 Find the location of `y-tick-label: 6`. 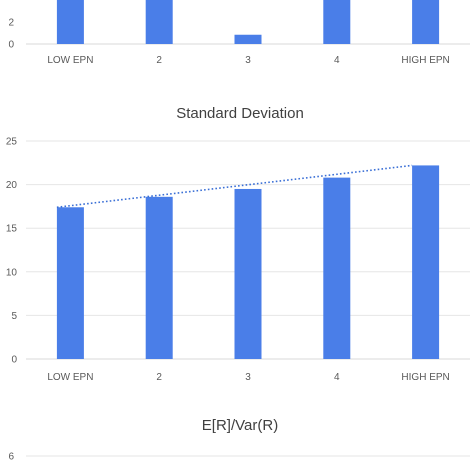

y-tick-label: 6 is located at coordinates (11, 457).